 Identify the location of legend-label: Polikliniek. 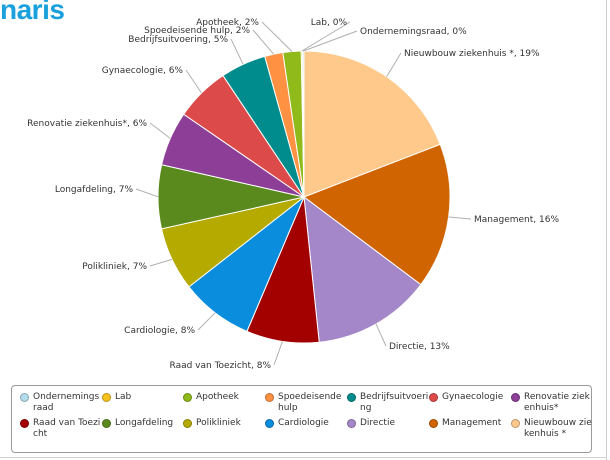
(218, 423).